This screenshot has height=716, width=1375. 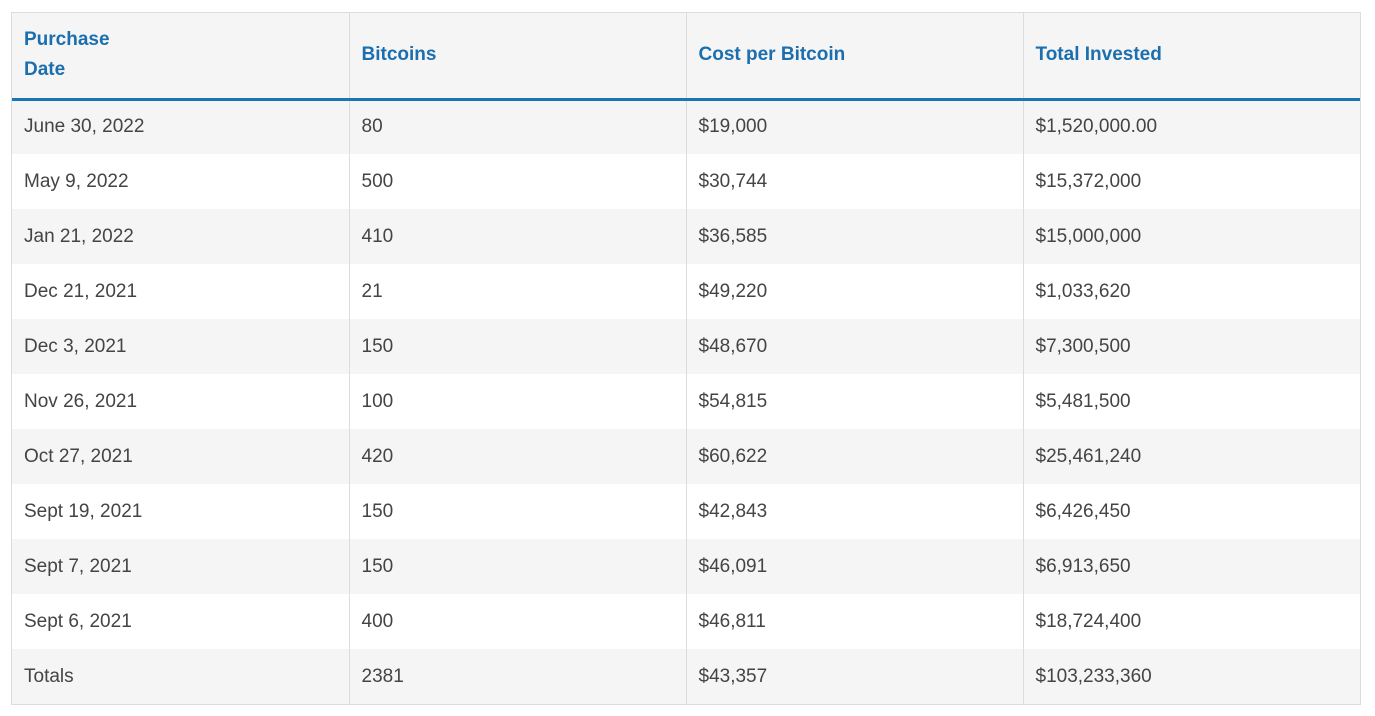 I want to click on cell-purchase-date: Sept 7, 2021, so click(x=181, y=566).